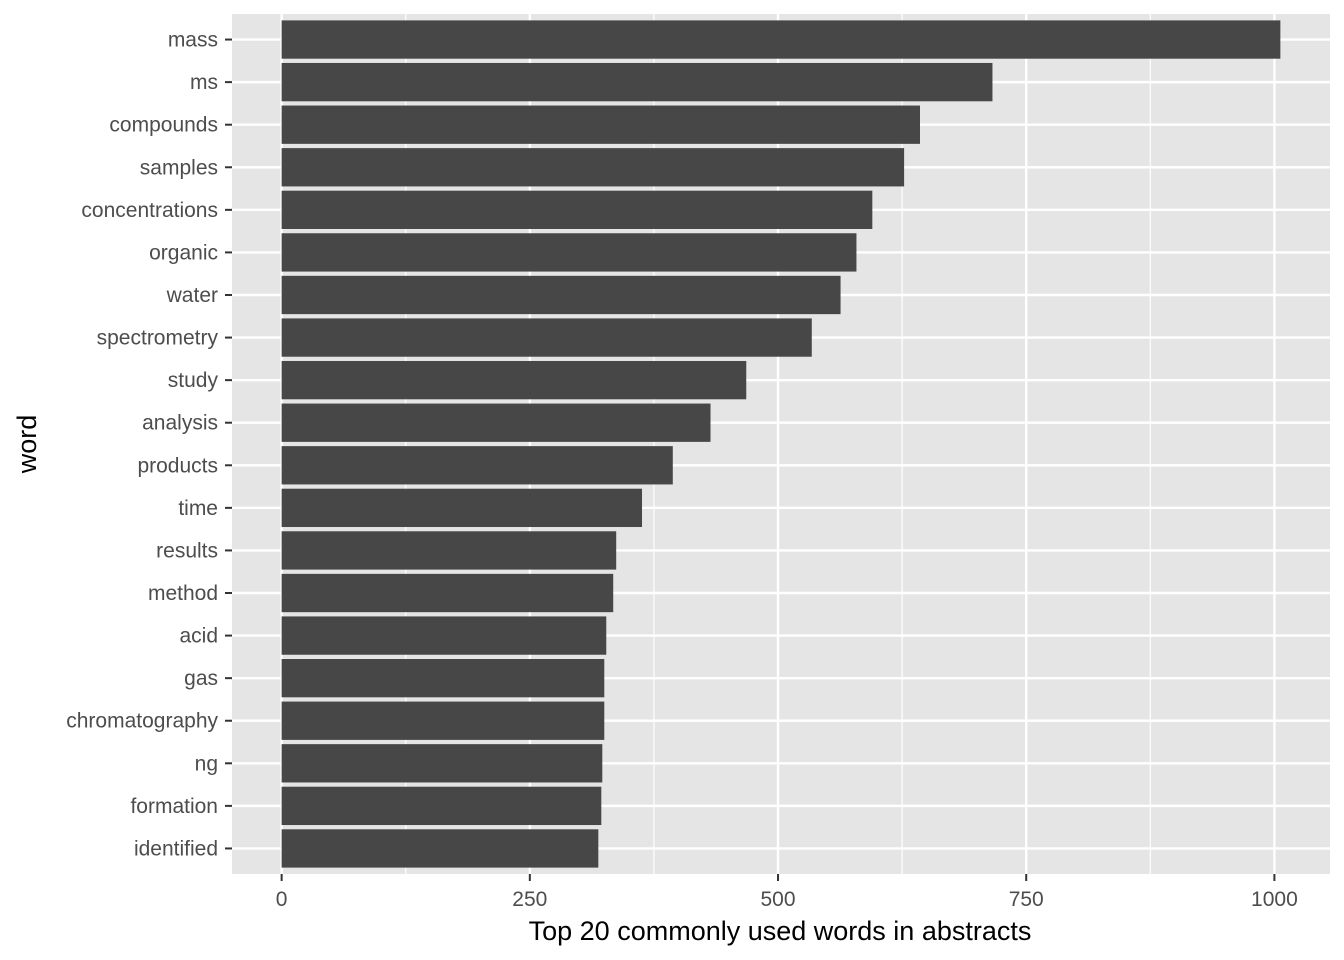  What do you see at coordinates (447, 593) in the screenshot?
I see `bar-method` at bounding box center [447, 593].